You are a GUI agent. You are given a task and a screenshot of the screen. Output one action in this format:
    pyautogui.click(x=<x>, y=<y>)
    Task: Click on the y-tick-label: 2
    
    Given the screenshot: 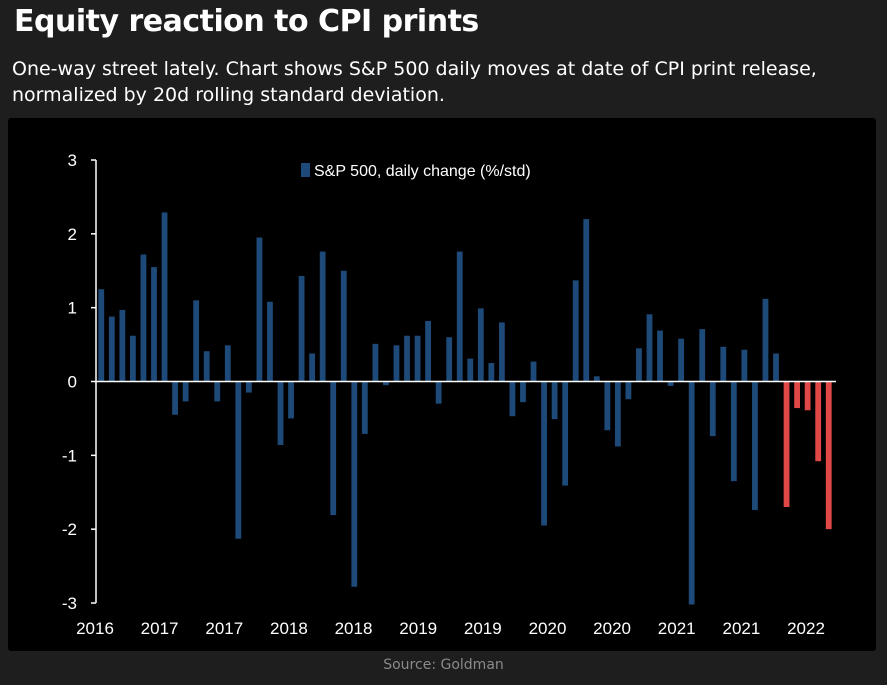 What is the action you would take?
    pyautogui.click(x=72, y=234)
    